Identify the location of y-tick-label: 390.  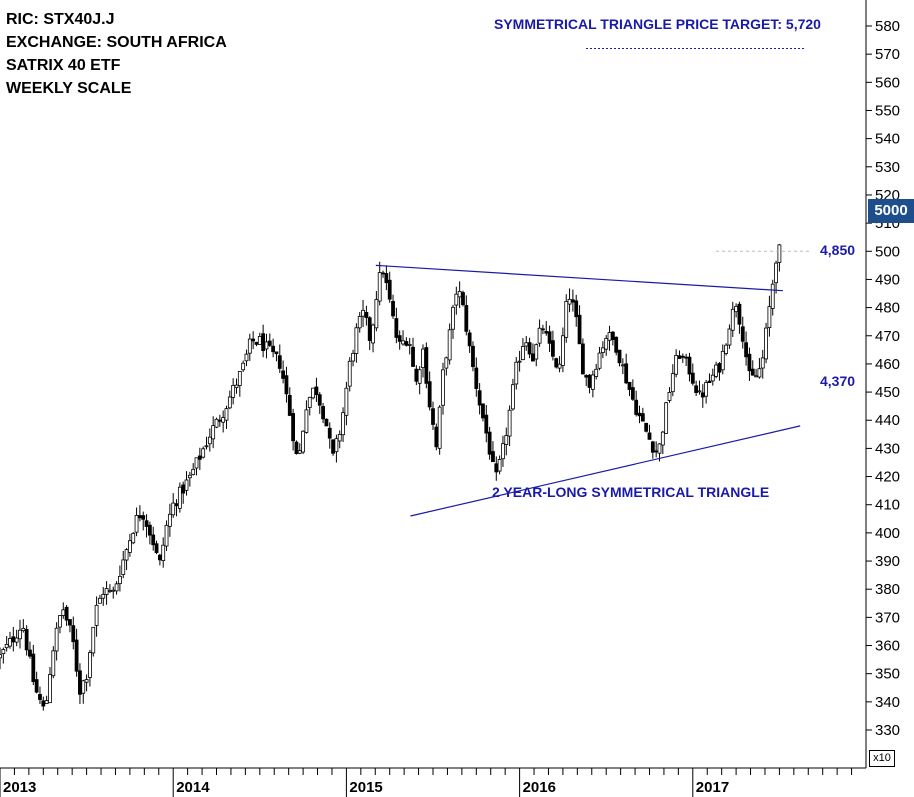
(887, 561).